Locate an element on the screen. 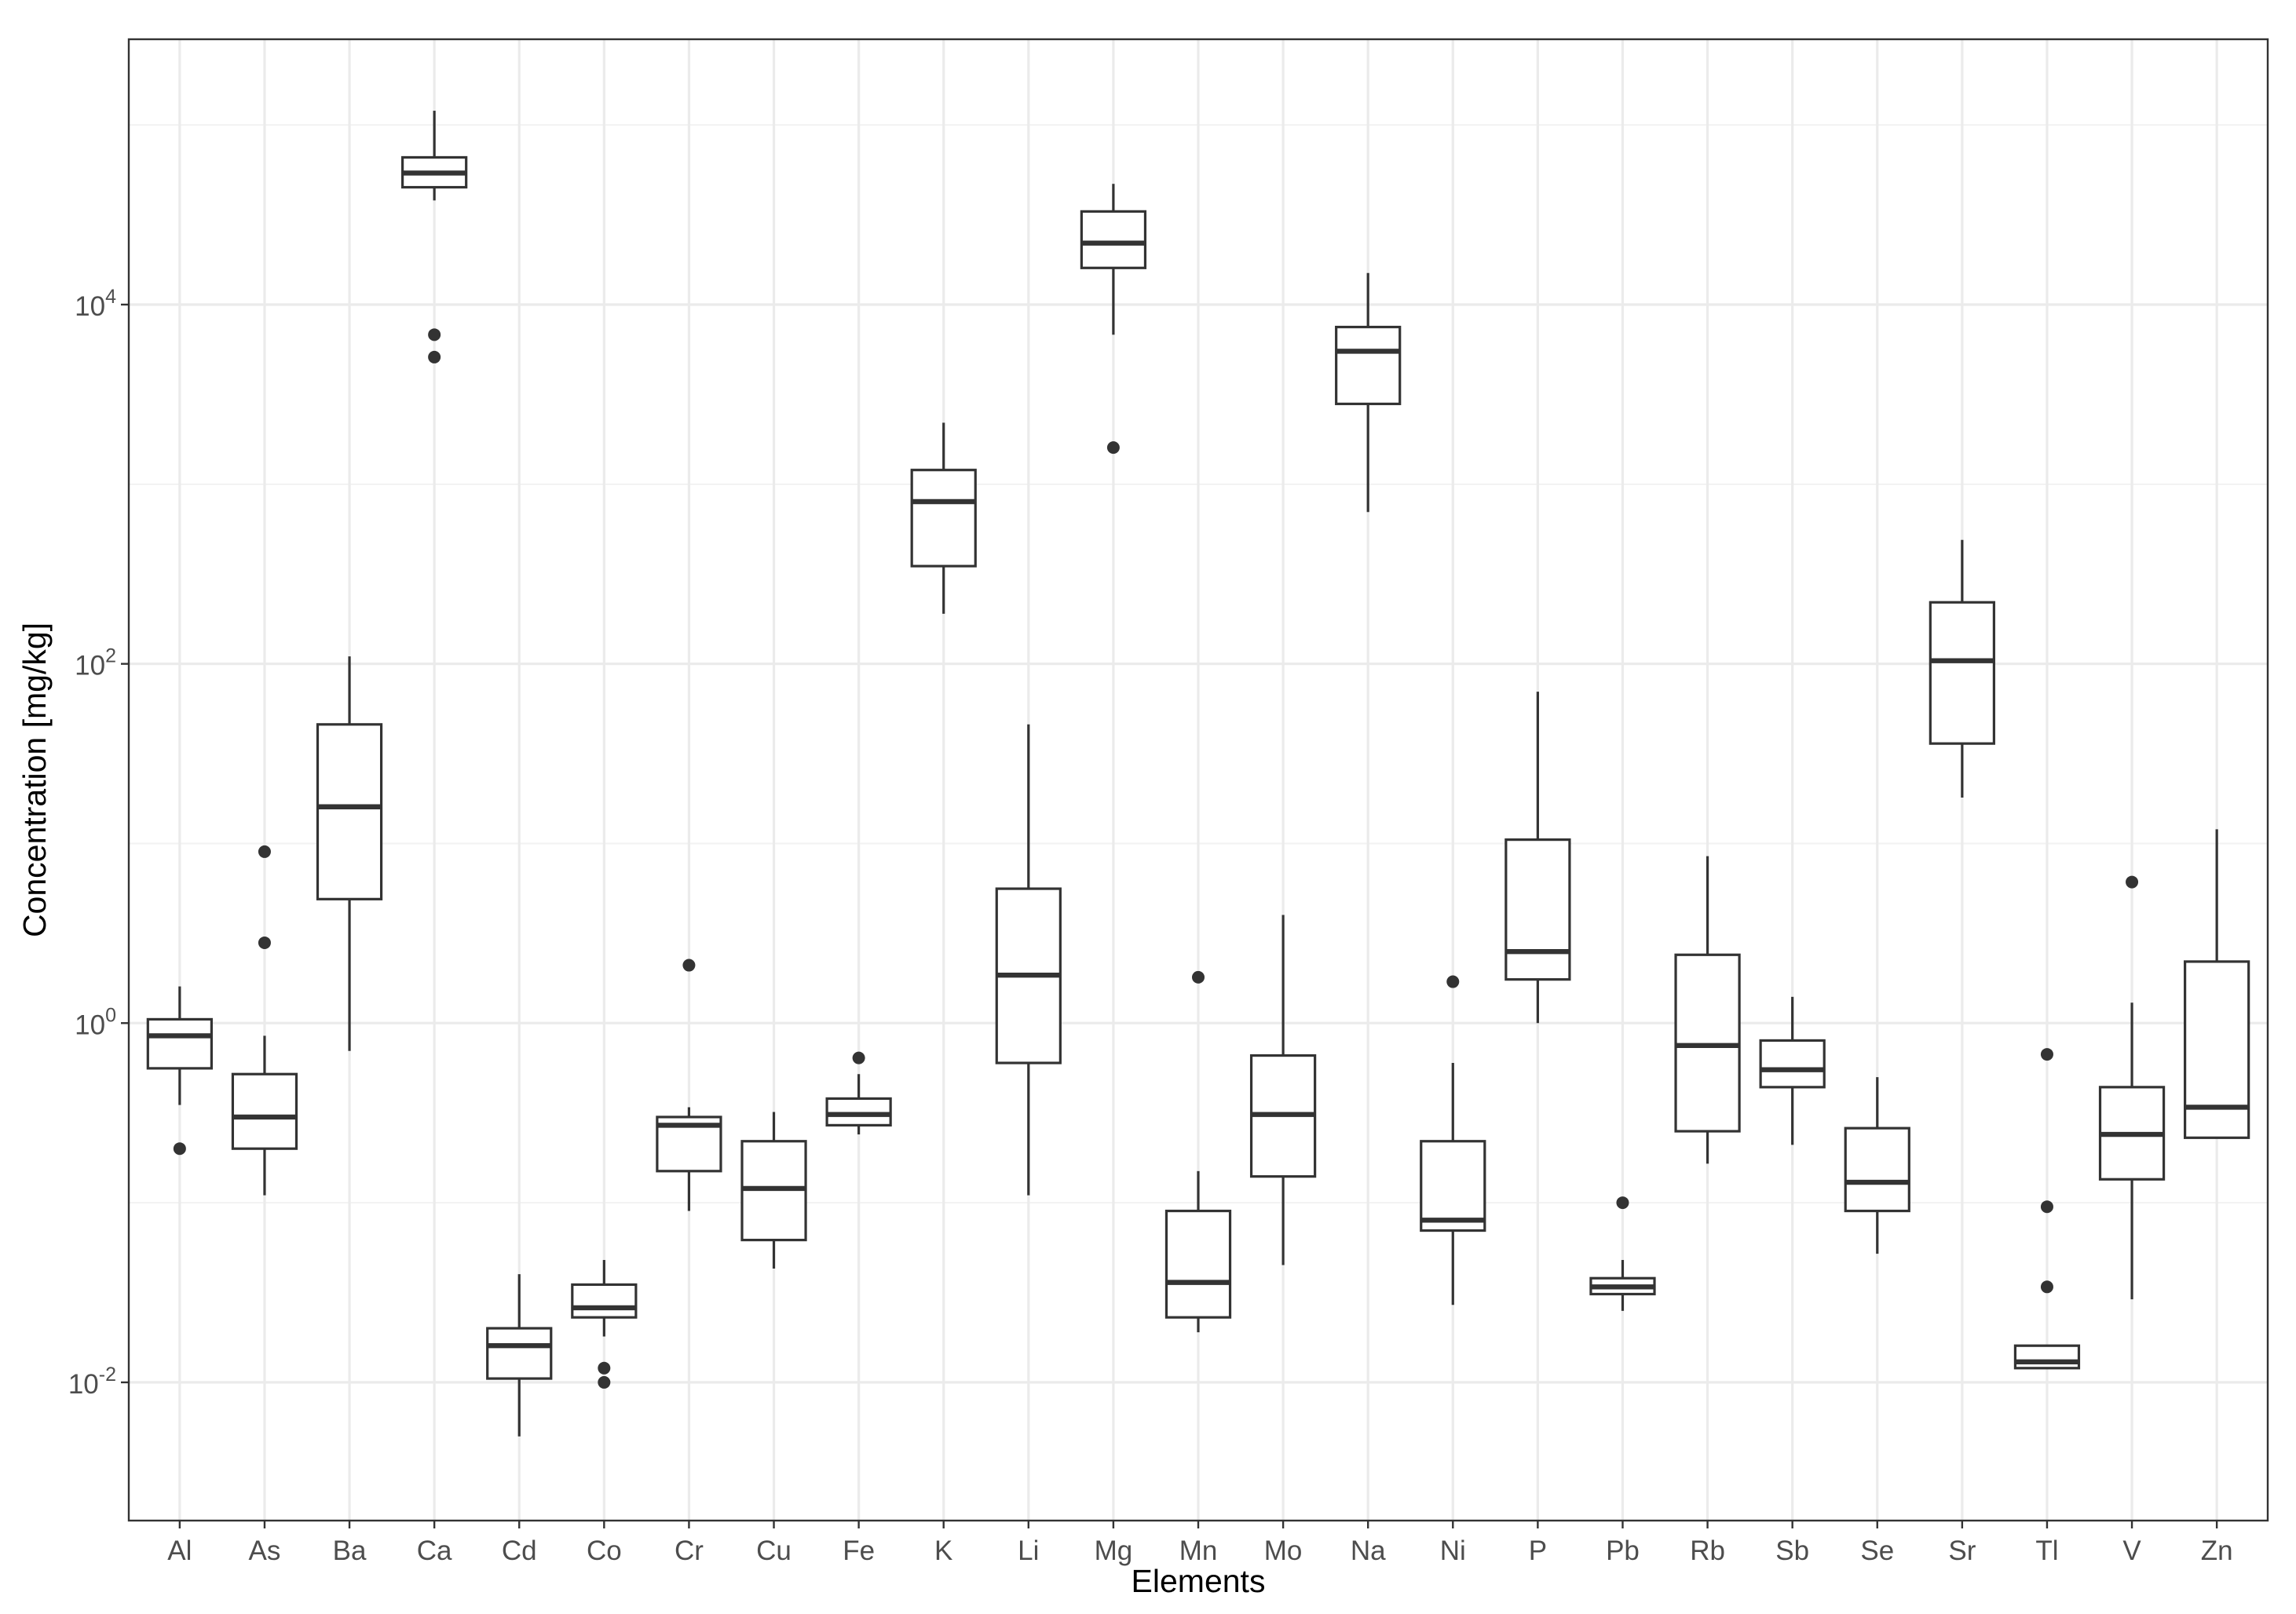 Image resolution: width=2296 pixels, height=1614 pixels. x-tick-label: K is located at coordinates (943, 1550).